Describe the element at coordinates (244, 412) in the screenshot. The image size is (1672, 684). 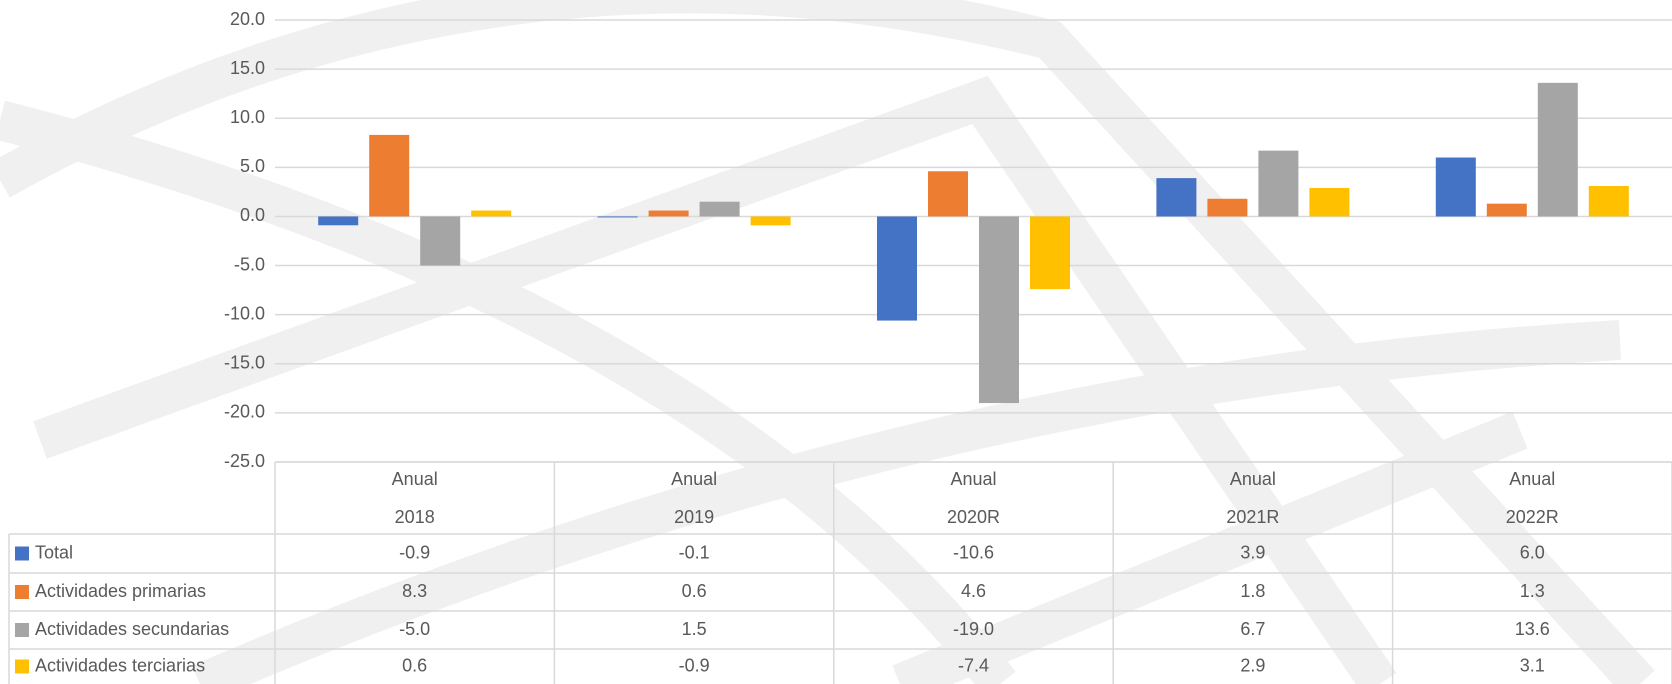
I see `y-tick-label: -20.0` at that location.